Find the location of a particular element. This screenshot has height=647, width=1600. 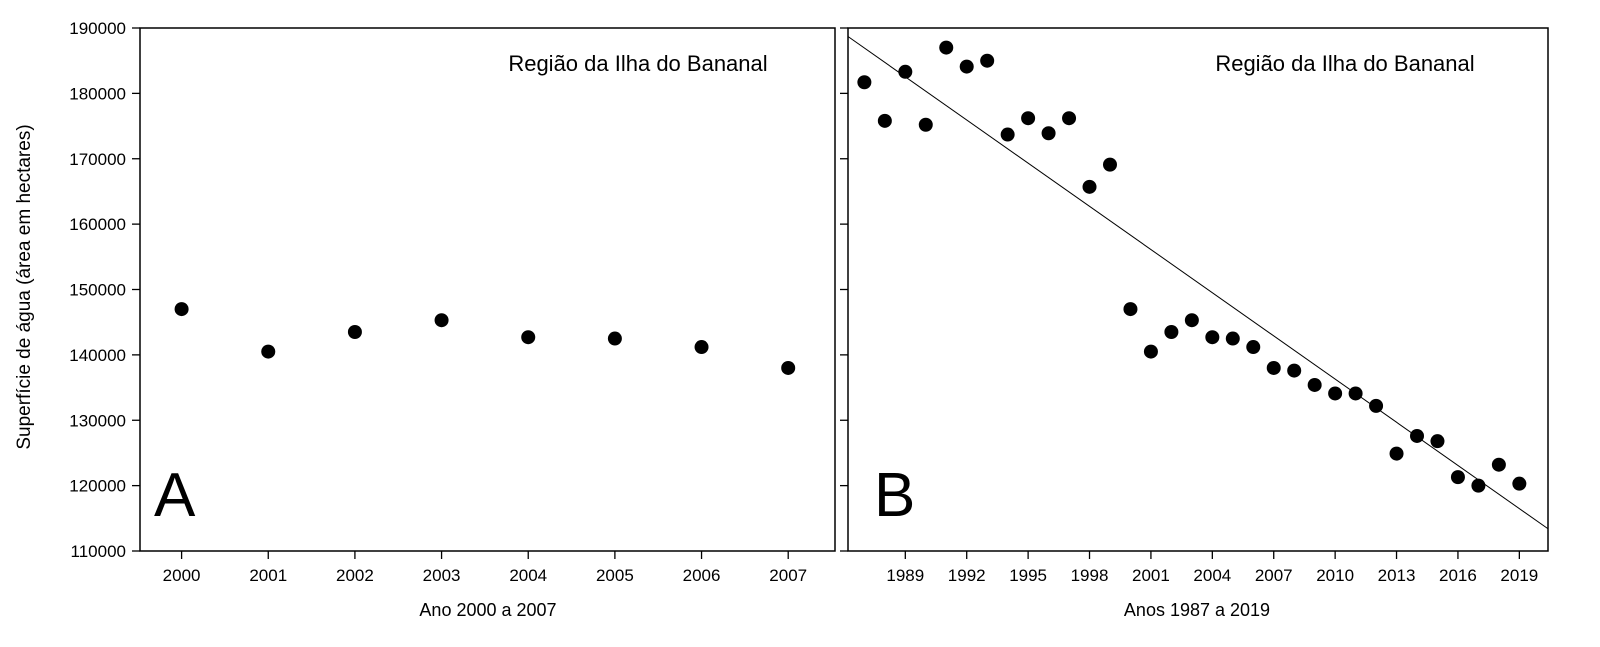

y-tick-label: 180000 is located at coordinates (97, 93).